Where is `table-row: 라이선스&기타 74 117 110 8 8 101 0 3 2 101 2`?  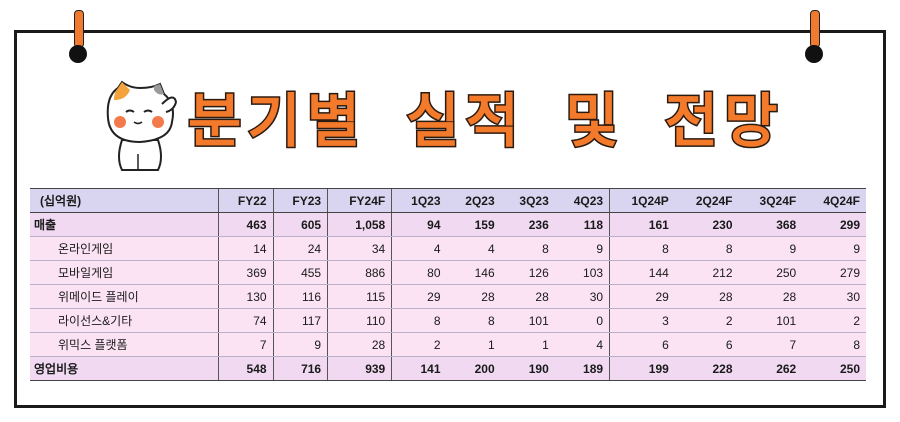
table-row: 라이선스&기타 74 117 110 8 8 101 0 3 2 101 2 is located at coordinates (448, 320).